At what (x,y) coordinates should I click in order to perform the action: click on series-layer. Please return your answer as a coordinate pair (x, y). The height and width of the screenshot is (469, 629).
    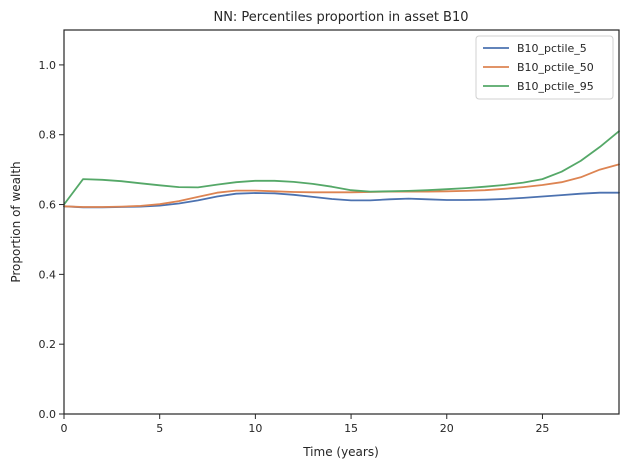
    Looking at the image, I should click on (341, 169).